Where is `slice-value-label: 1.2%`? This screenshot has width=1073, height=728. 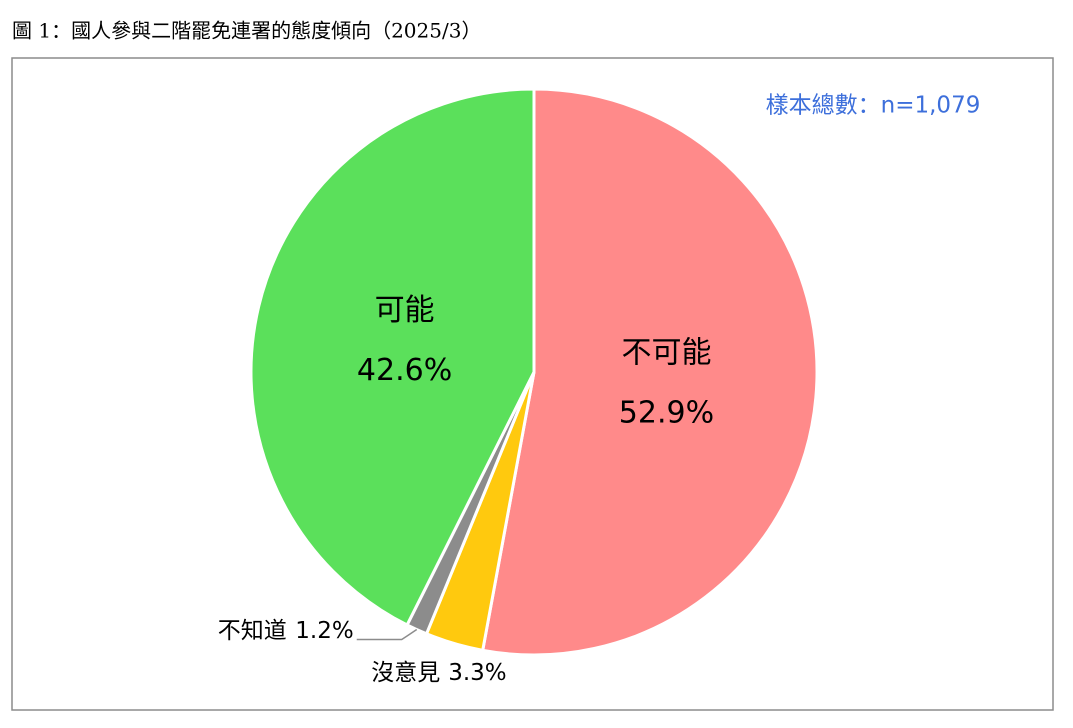
slice-value-label: 1.2% is located at coordinates (324, 631).